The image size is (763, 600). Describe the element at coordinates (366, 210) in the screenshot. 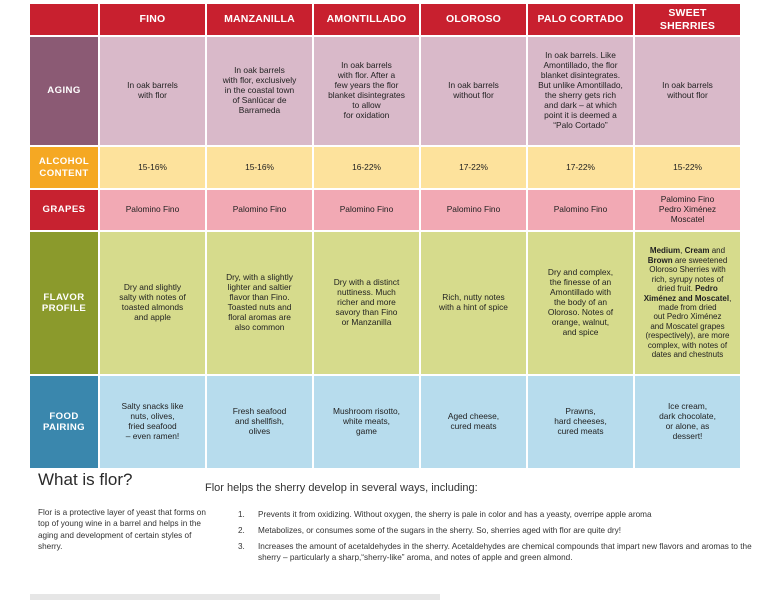

I see `grapes-cell-amontillado: Palomino Fino` at that location.